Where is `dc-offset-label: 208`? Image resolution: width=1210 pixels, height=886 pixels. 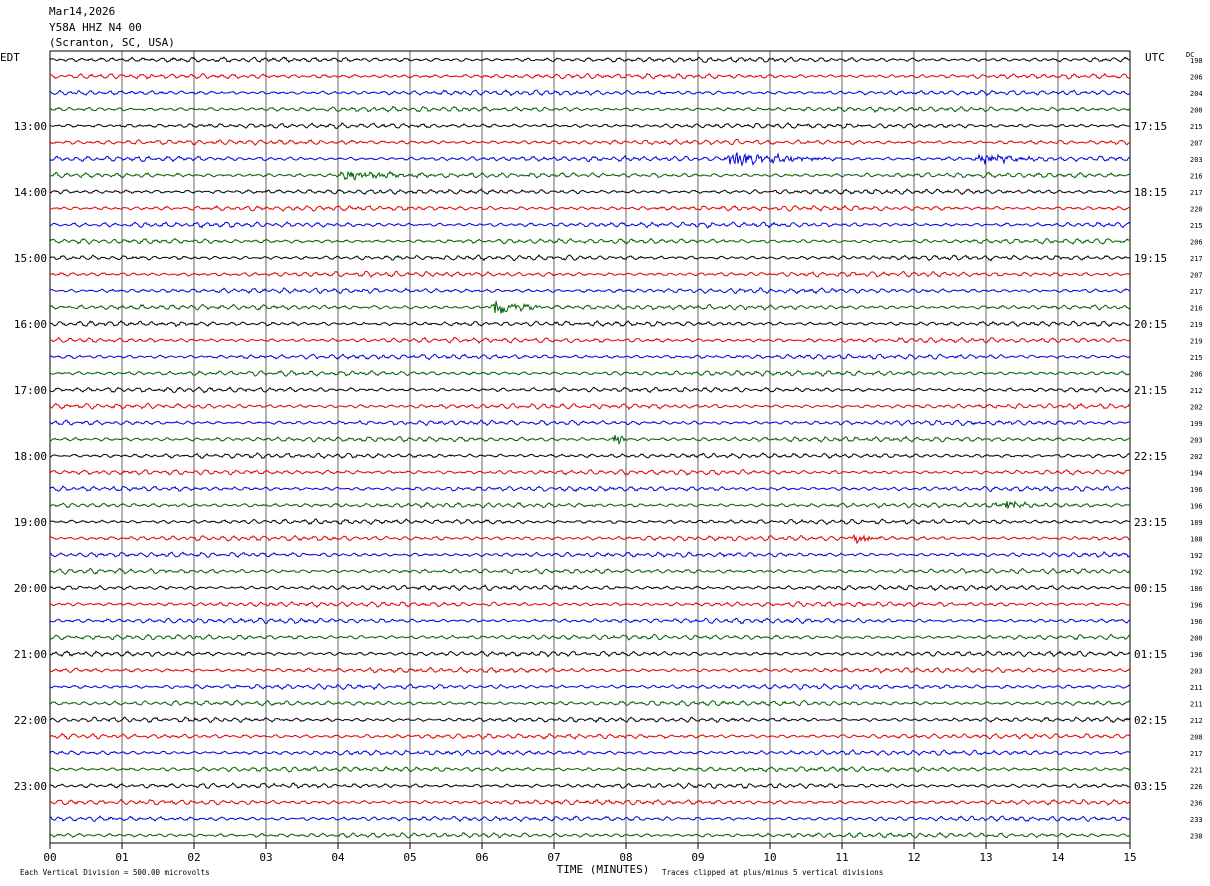
dc-offset-label: 208 is located at coordinates (1196, 737).